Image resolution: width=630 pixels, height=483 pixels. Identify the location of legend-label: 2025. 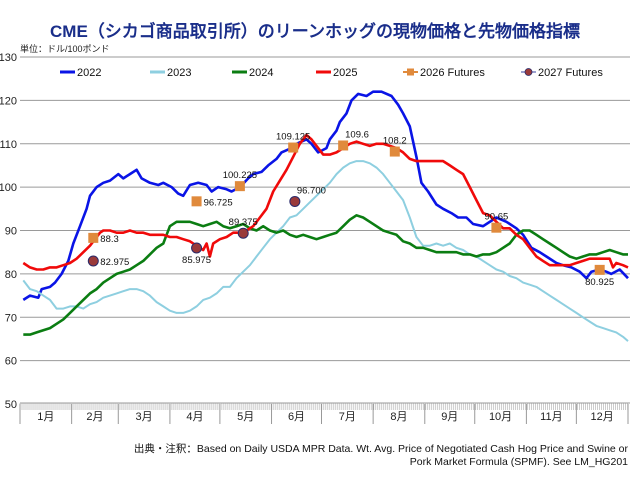
(345, 73).